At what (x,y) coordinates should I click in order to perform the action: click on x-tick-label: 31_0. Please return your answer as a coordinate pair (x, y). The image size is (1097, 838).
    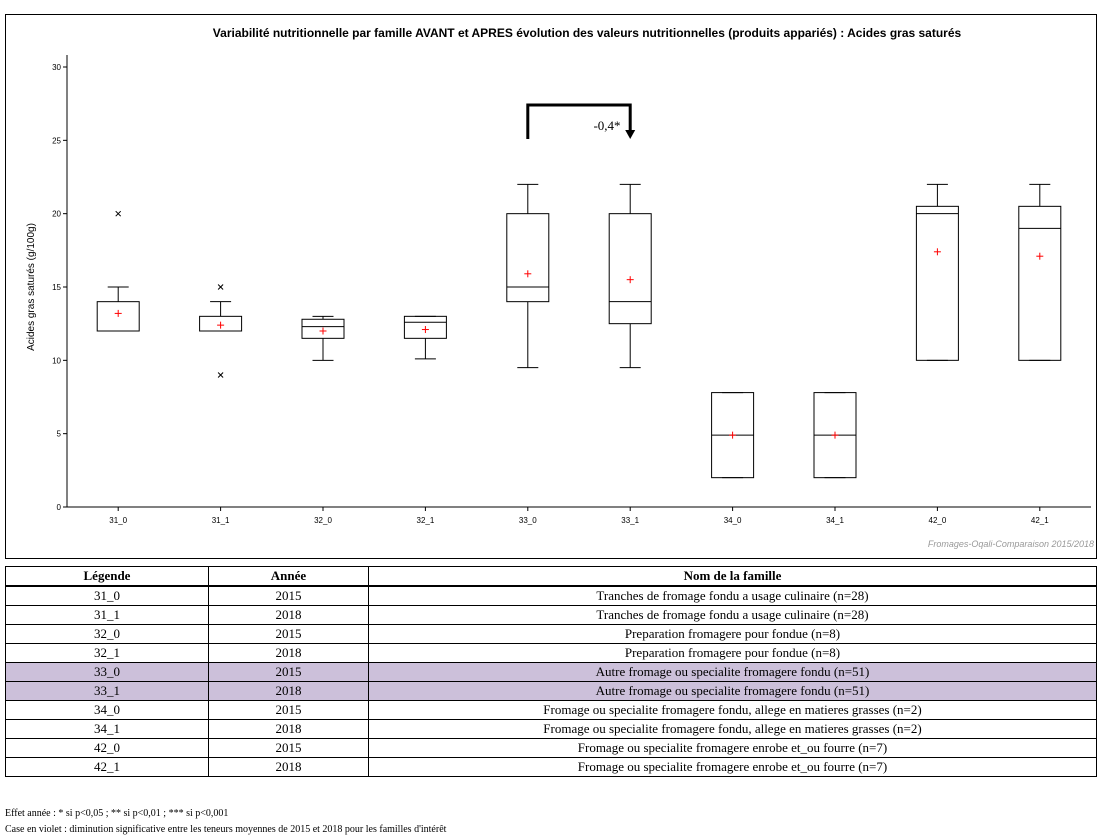
    Looking at the image, I should click on (118, 520).